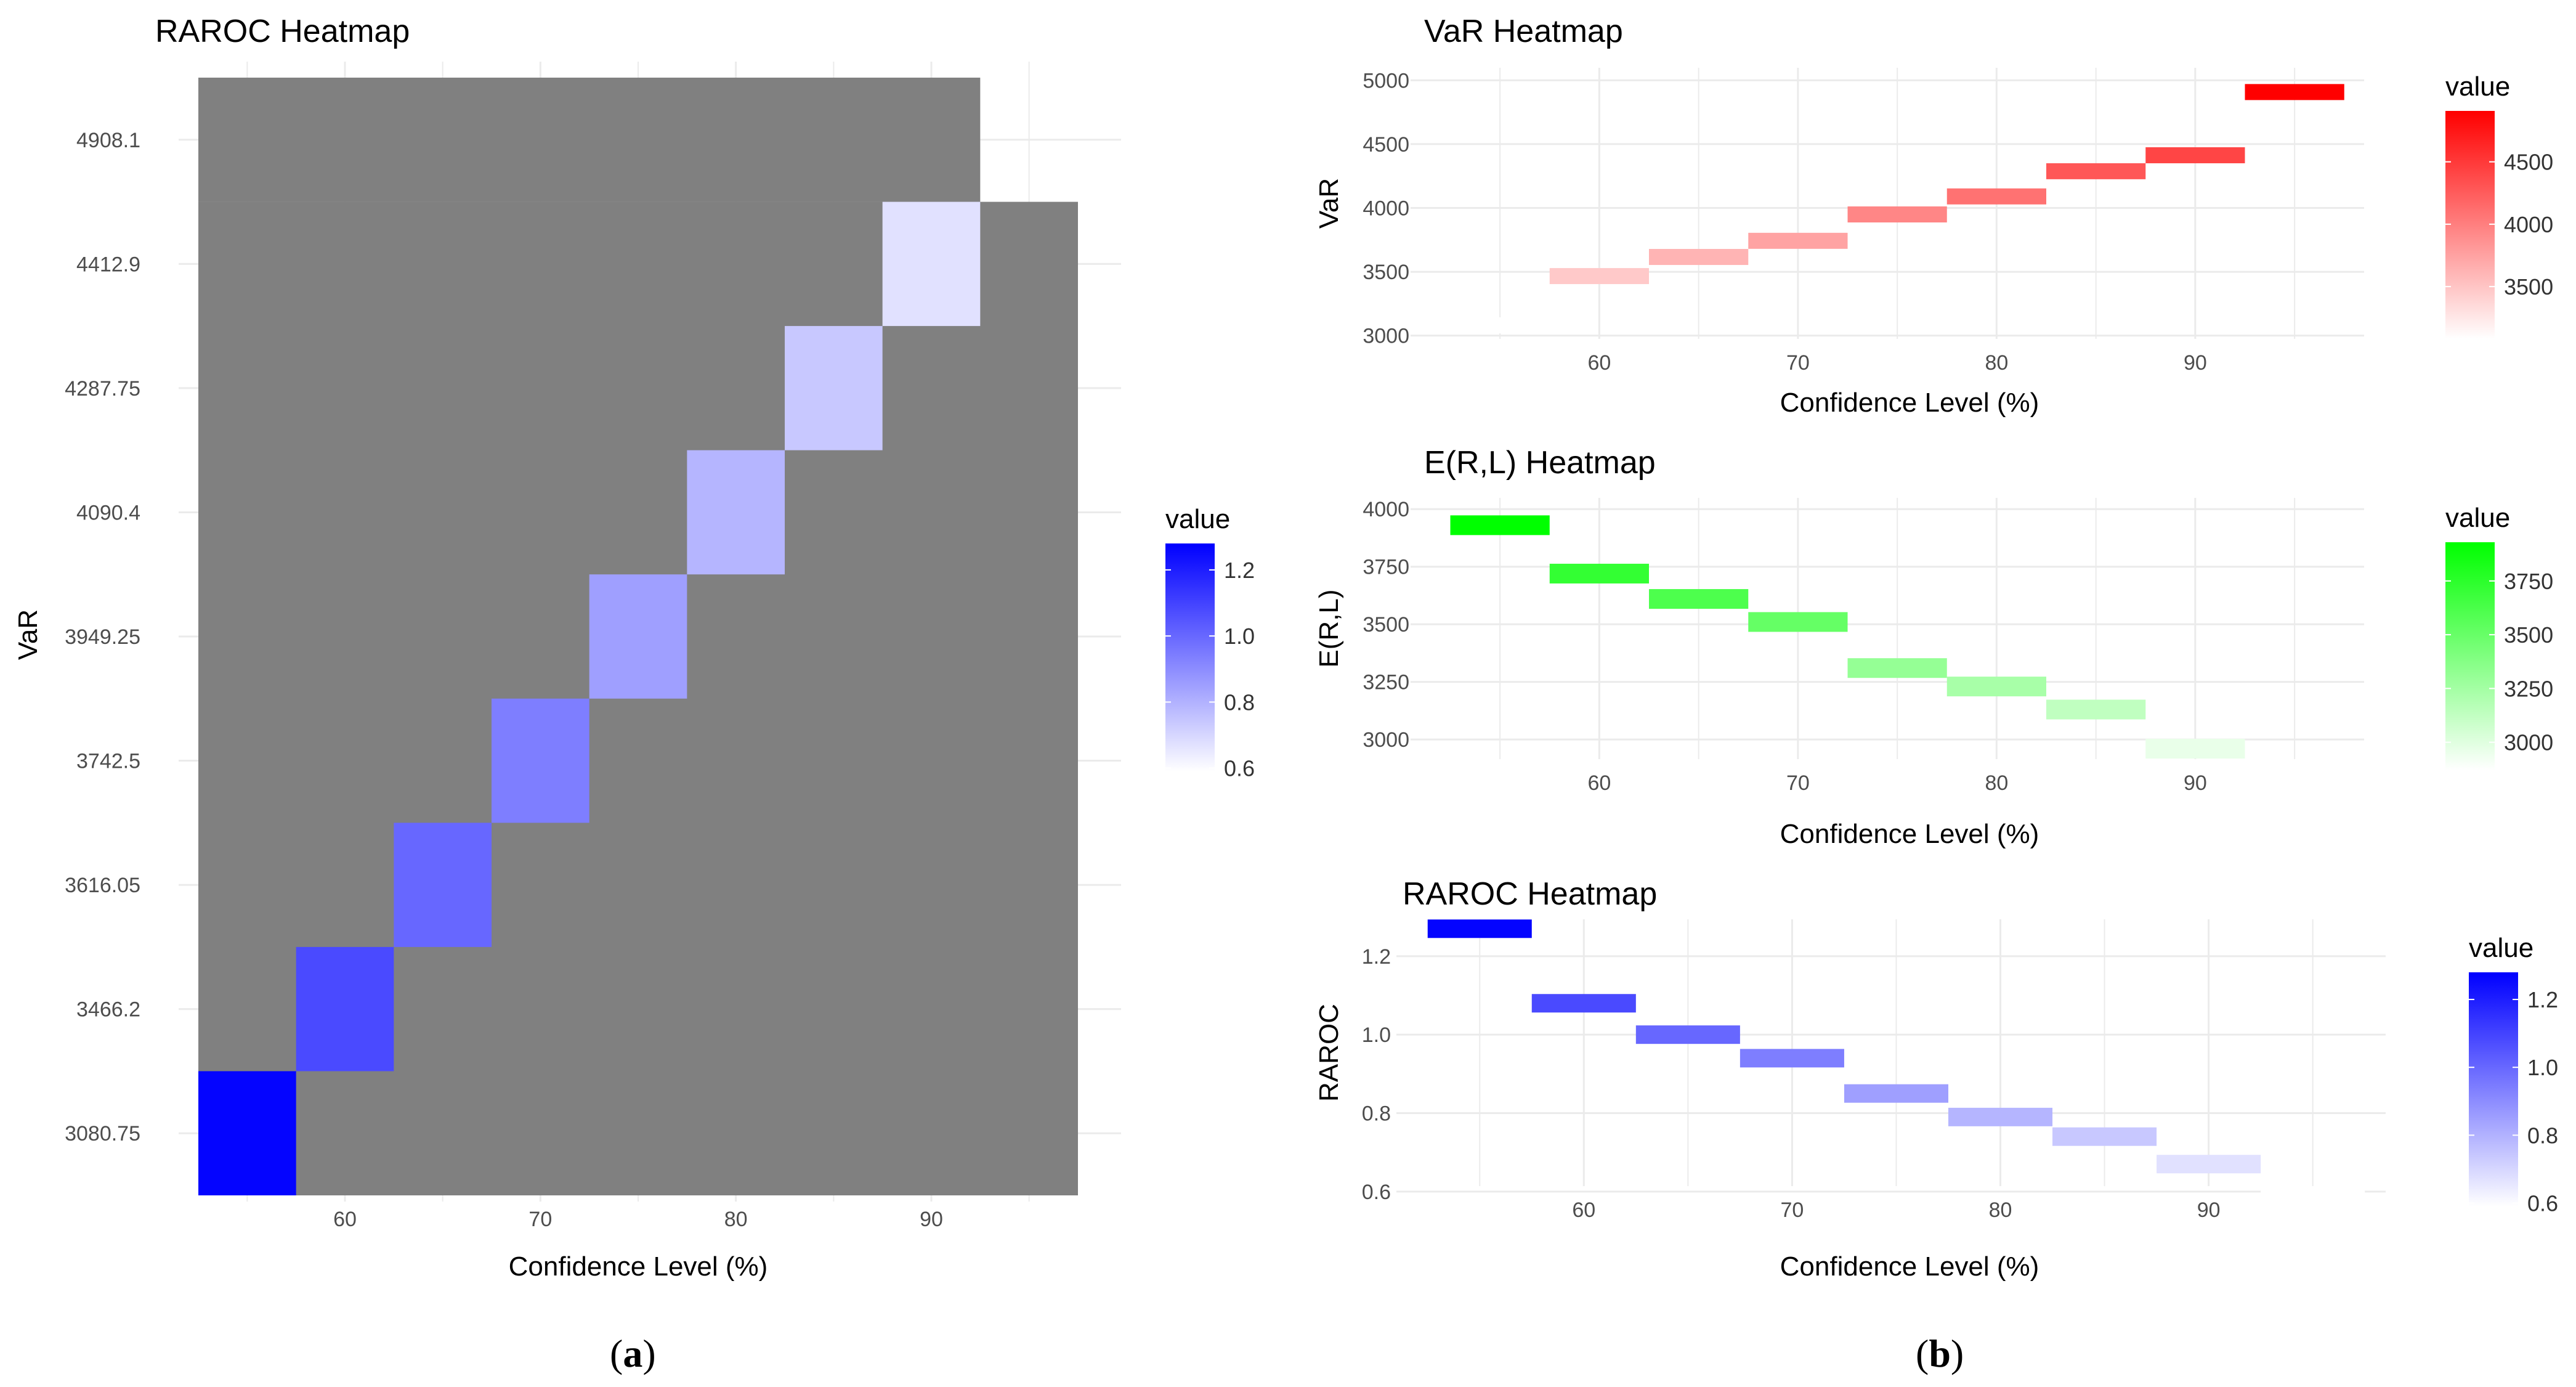  What do you see at coordinates (2529, 742) in the screenshot?
I see `legend-tick-label: 3000` at bounding box center [2529, 742].